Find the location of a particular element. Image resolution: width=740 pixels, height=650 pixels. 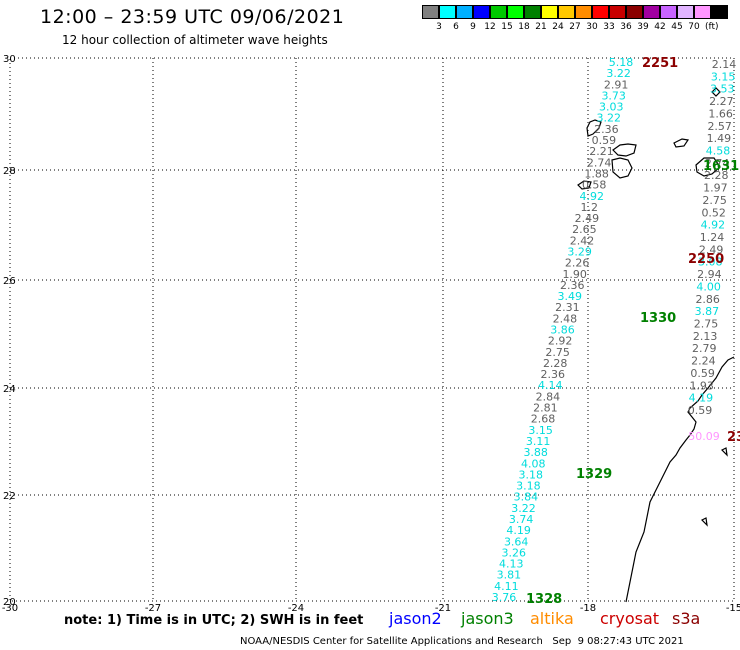

wave-height-value: 0.58 is located at coordinates (594, 185).